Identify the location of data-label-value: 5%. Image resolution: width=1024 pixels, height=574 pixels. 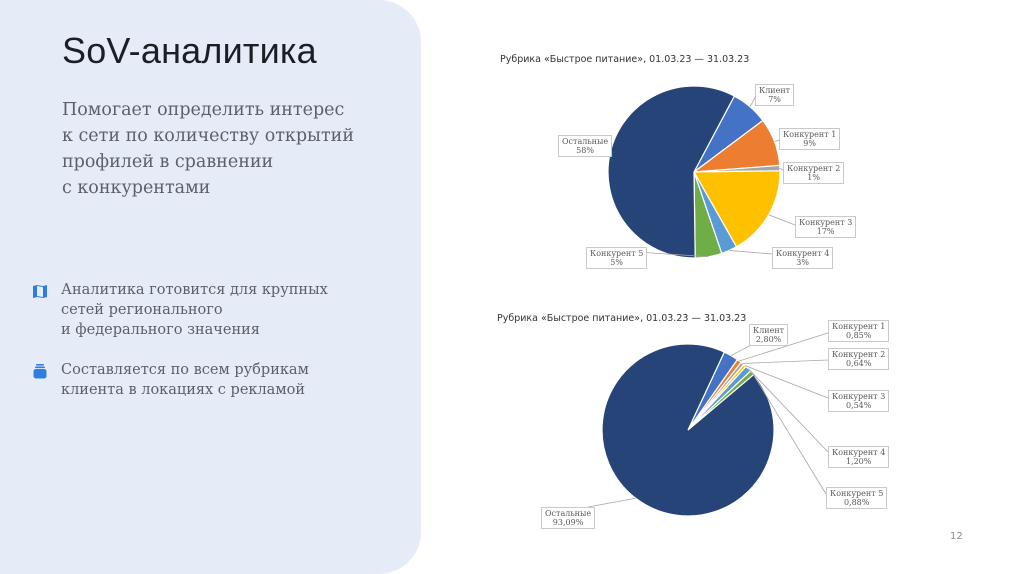
(616, 262).